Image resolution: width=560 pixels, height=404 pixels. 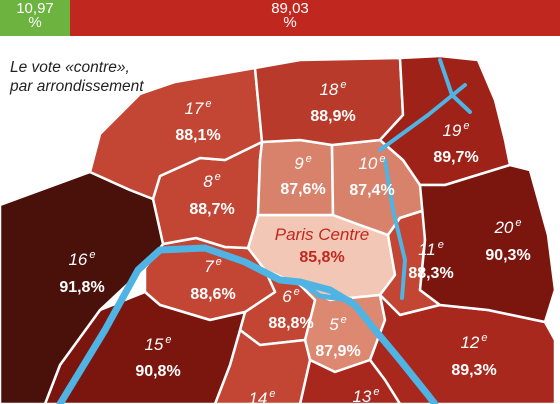 I want to click on district-12-value: 89,3%, so click(x=473, y=370).